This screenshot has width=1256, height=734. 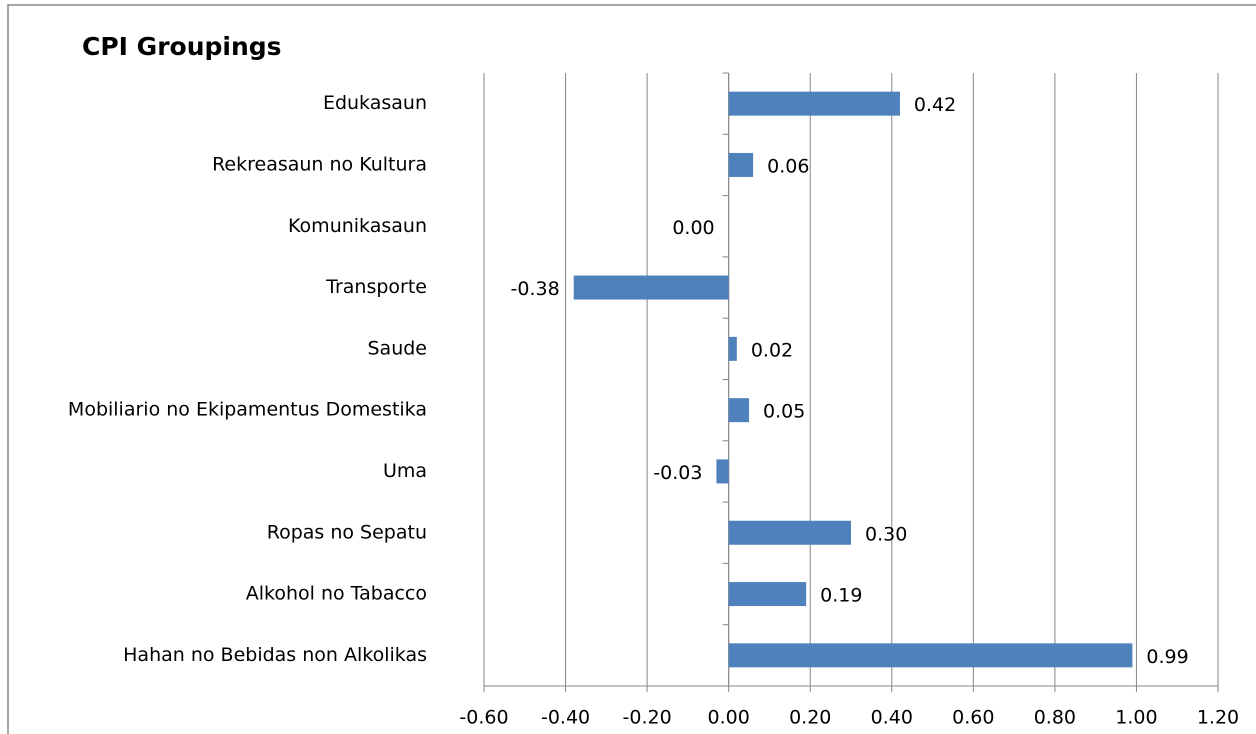 What do you see at coordinates (841, 596) in the screenshot?
I see `data-label: 0.19` at bounding box center [841, 596].